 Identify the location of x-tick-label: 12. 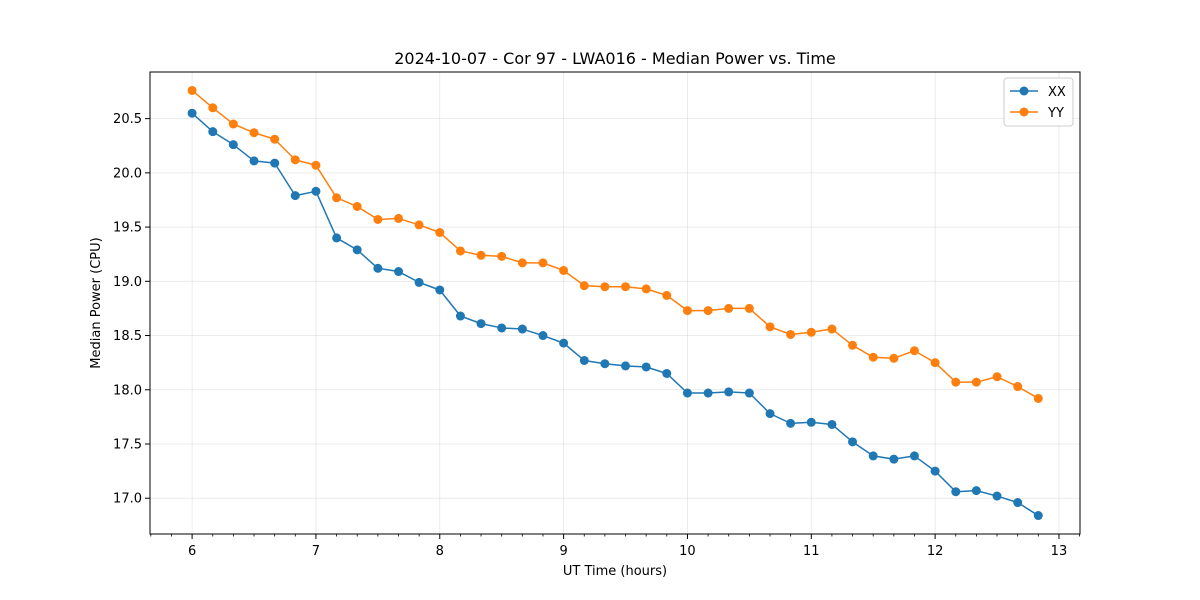
(935, 551).